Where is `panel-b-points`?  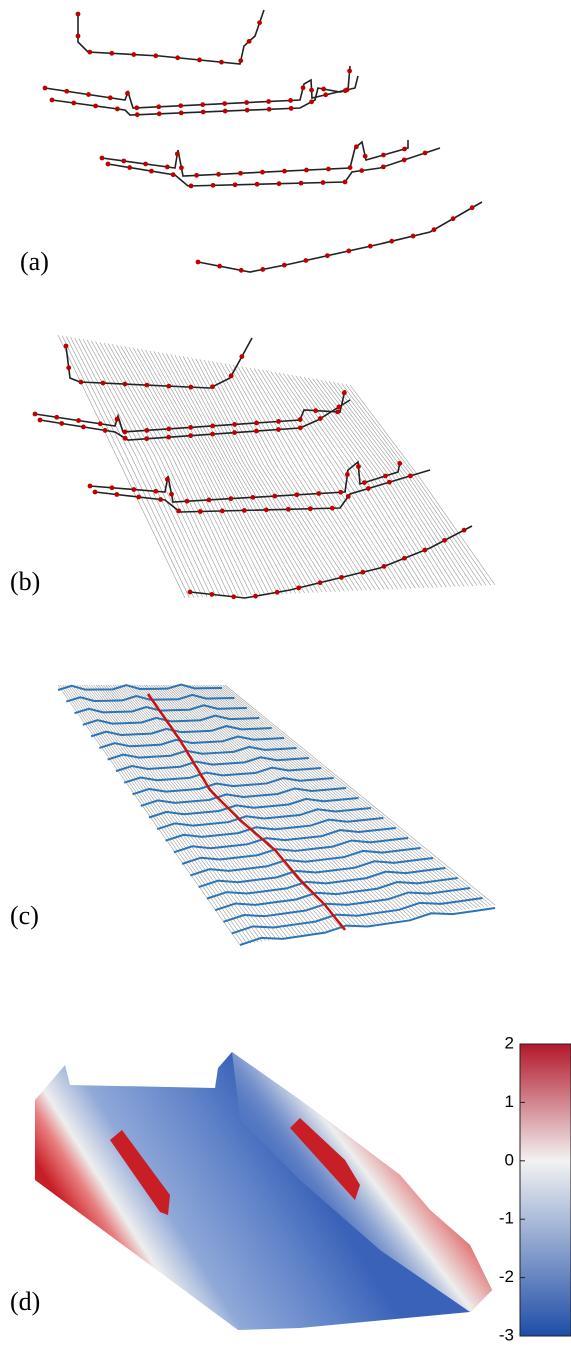
panel-b-points is located at coordinates (249, 471).